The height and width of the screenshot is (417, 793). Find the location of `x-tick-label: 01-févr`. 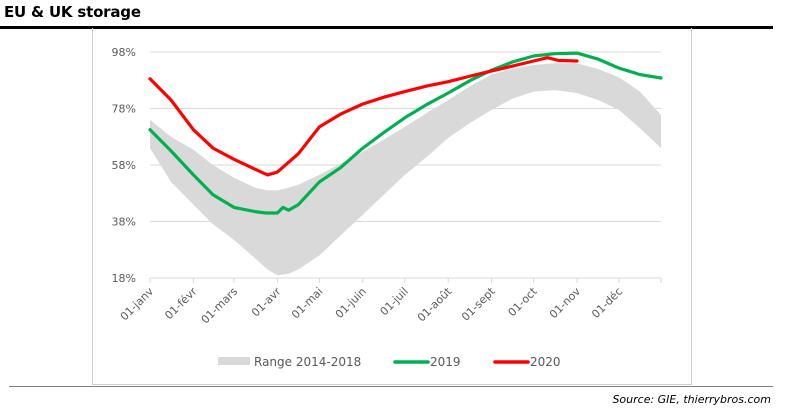

x-tick-label: 01-févr is located at coordinates (181, 304).